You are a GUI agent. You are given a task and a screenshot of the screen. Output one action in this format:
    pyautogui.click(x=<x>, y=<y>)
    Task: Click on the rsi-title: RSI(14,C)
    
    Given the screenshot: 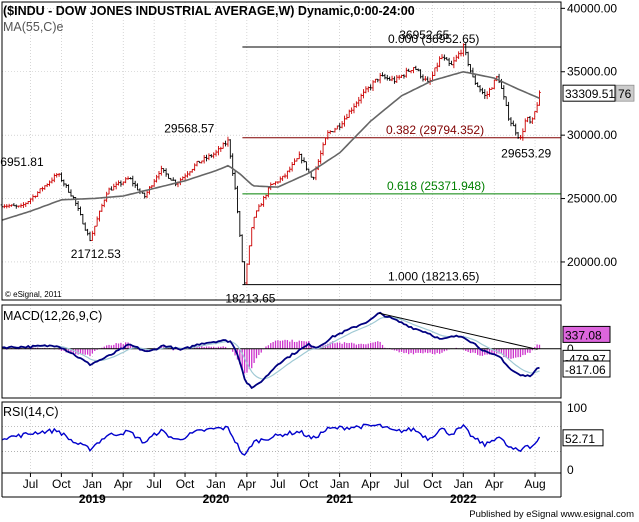 What is the action you would take?
    pyautogui.click(x=31, y=412)
    